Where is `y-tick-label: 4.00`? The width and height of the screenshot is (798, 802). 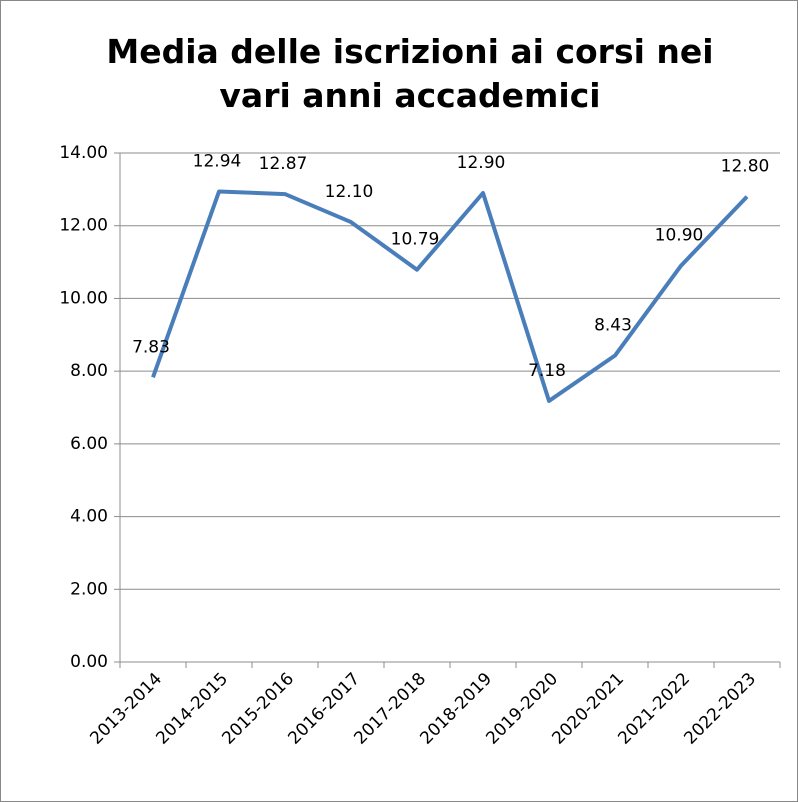
y-tick-label: 4.00 is located at coordinates (89, 517).